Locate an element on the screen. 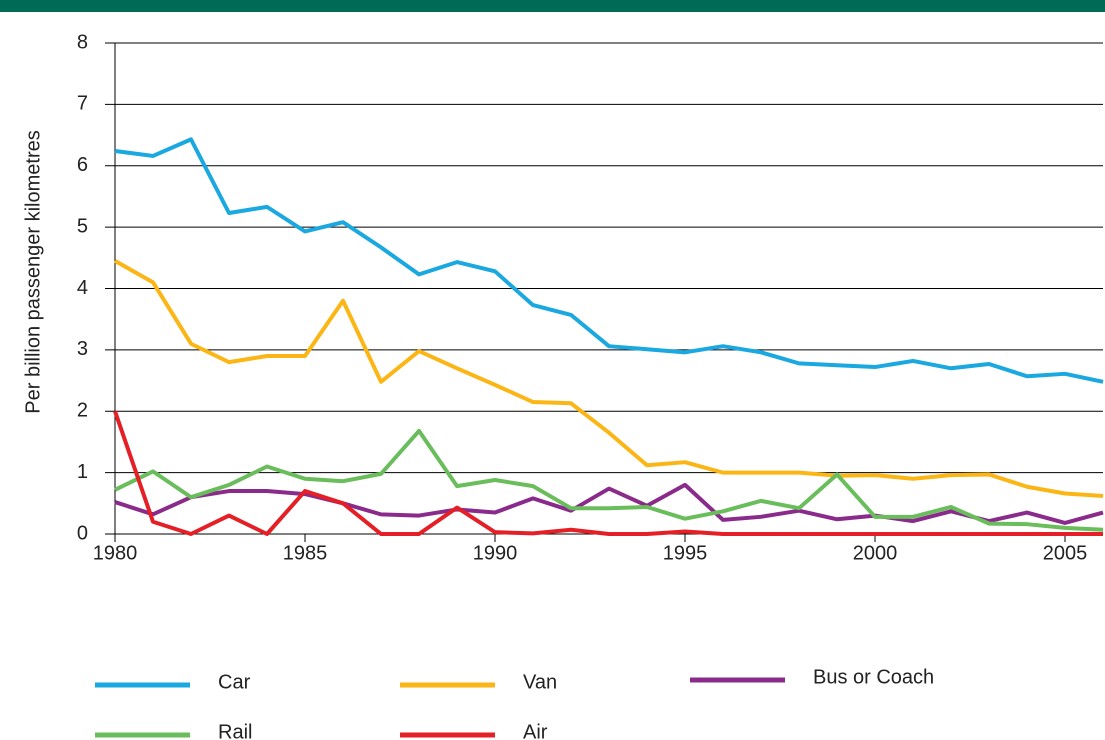 The width and height of the screenshot is (1105, 740). legend-label: Rail is located at coordinates (235, 730).